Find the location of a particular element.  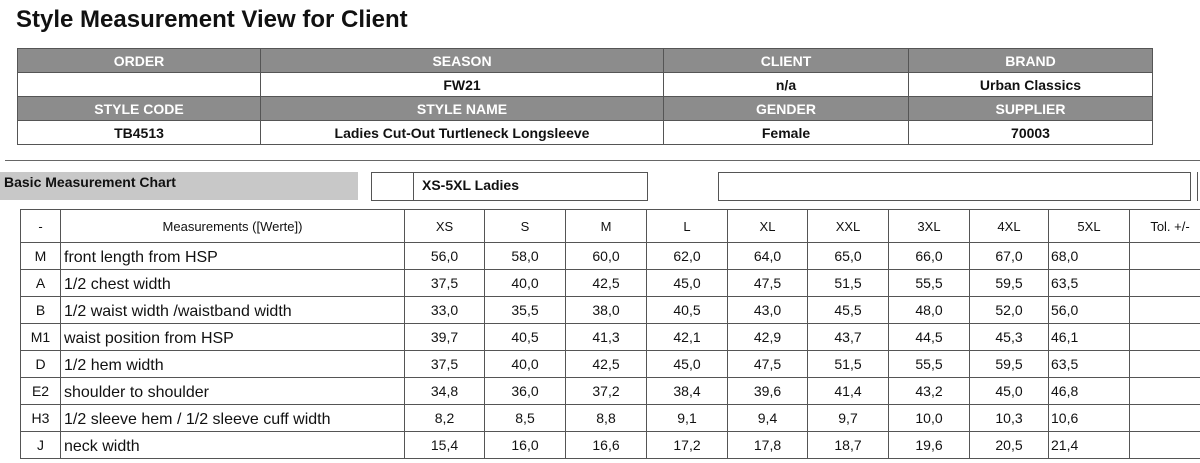

column-header: 4XL is located at coordinates (1009, 226).